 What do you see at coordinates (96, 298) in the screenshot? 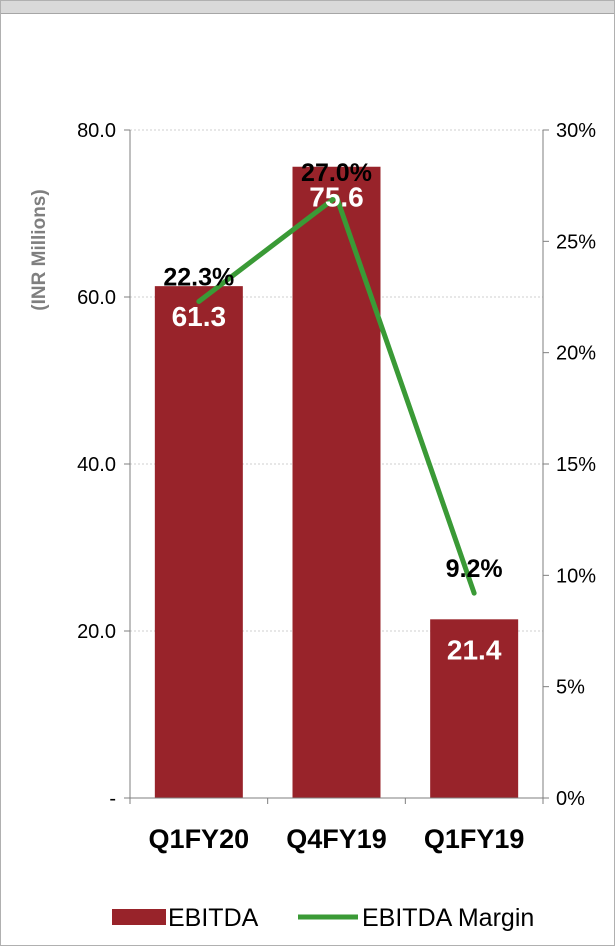
I see `y-tick-label: 60.0` at bounding box center [96, 298].